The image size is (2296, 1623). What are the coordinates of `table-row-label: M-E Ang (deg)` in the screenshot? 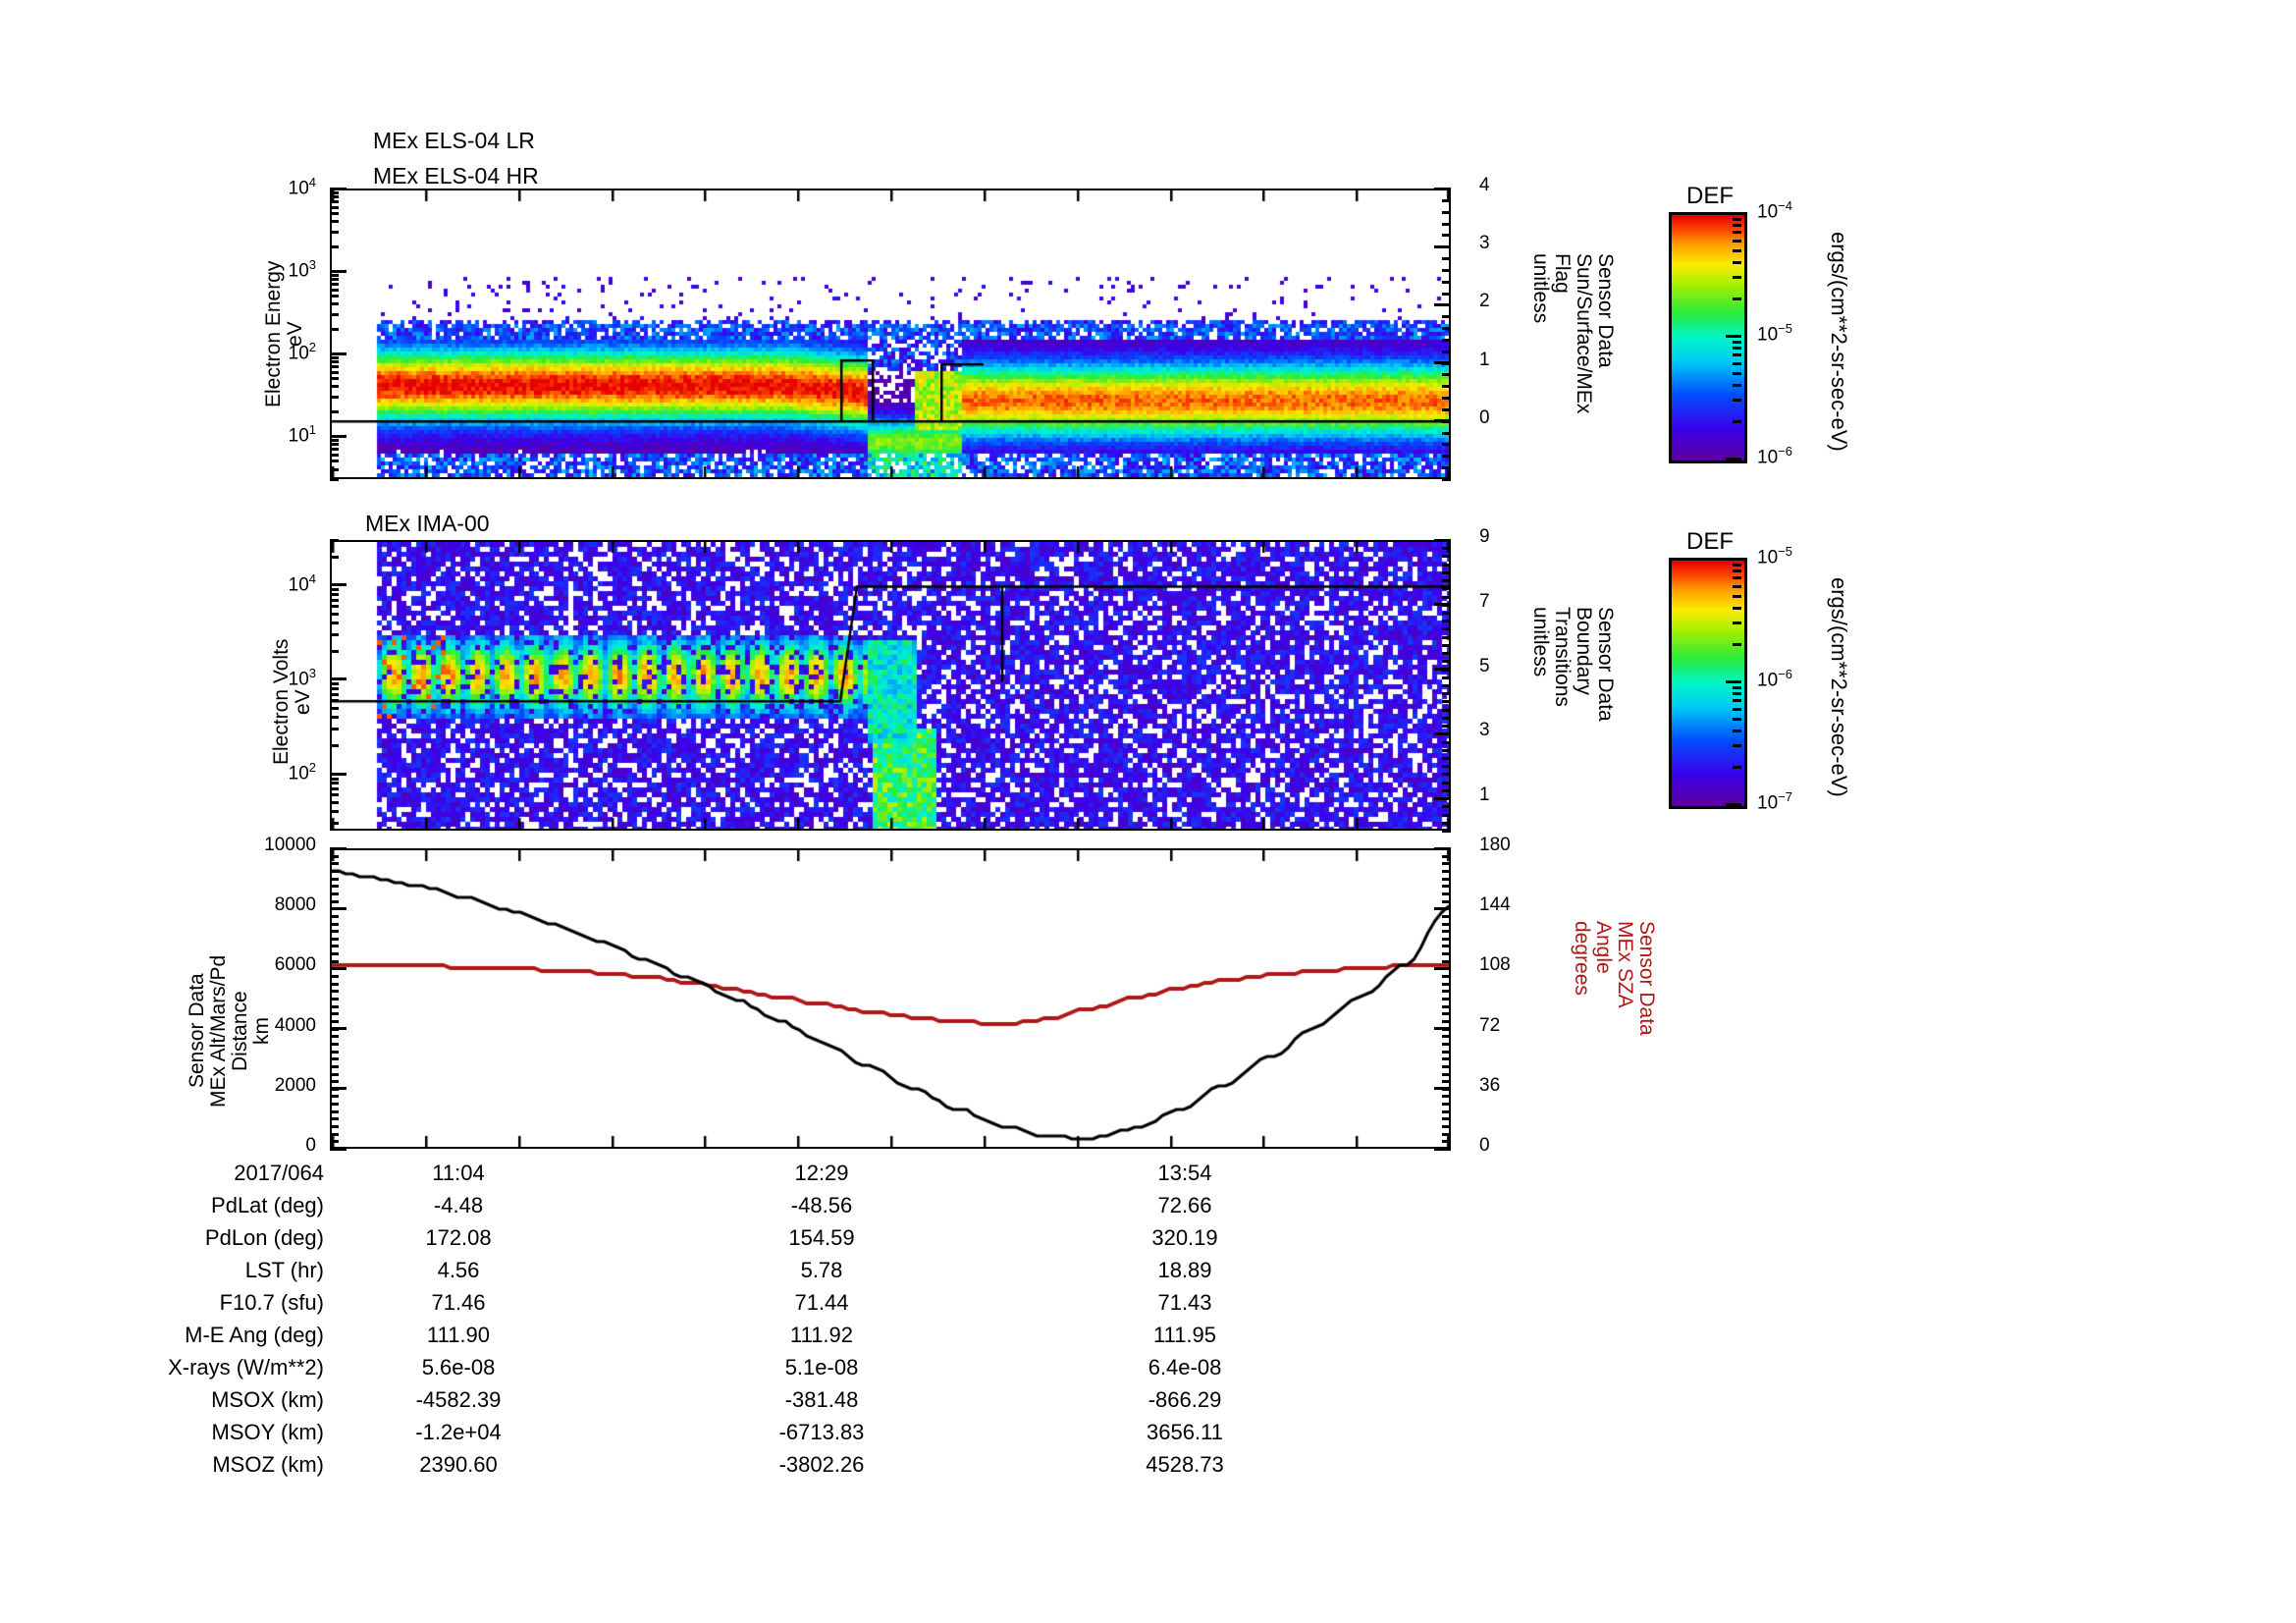 It's located at (254, 1335).